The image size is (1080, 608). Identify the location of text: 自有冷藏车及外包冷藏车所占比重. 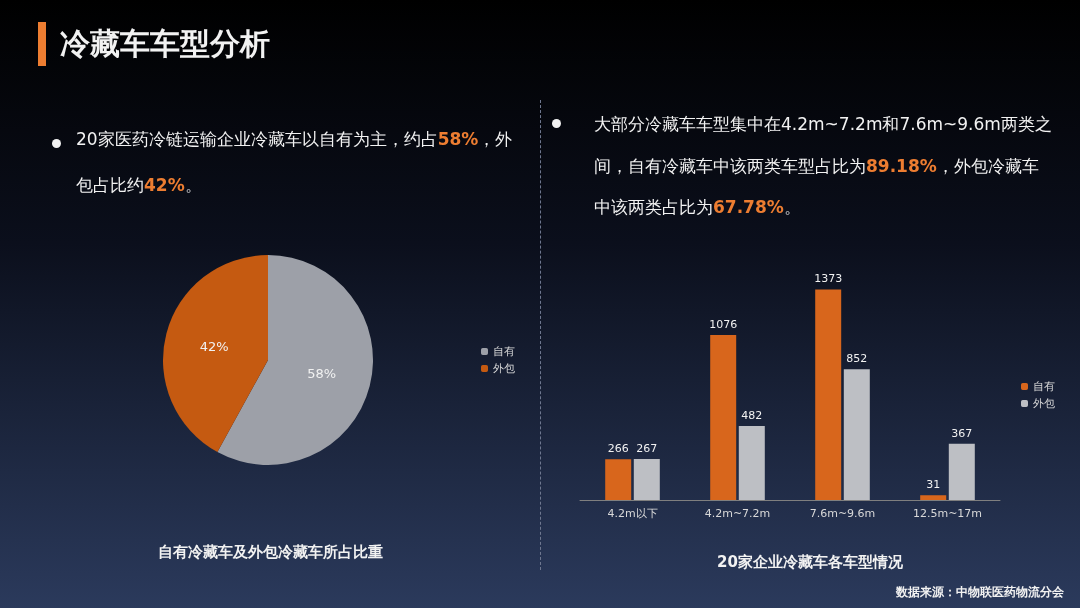
(270, 552).